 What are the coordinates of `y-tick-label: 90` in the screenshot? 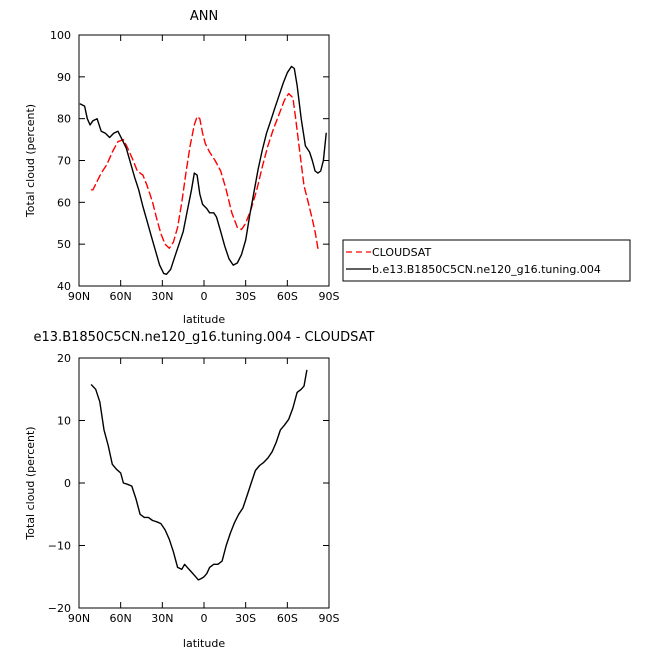 It's located at (64, 77).